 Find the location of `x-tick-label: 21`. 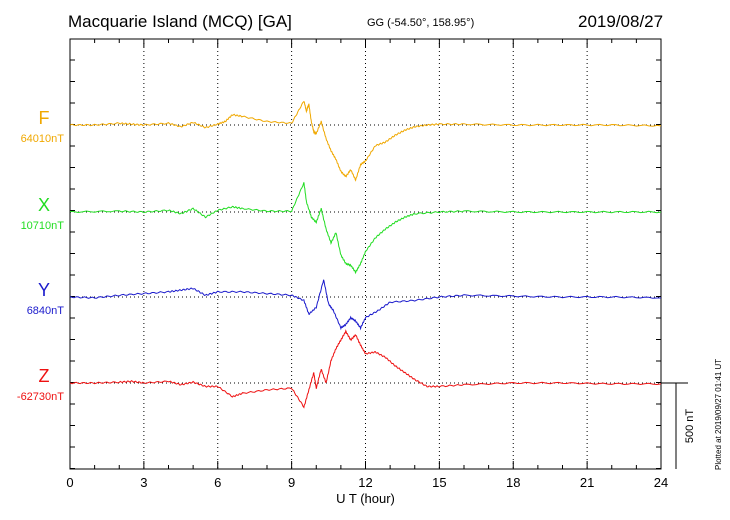

x-tick-label: 21 is located at coordinates (587, 482).